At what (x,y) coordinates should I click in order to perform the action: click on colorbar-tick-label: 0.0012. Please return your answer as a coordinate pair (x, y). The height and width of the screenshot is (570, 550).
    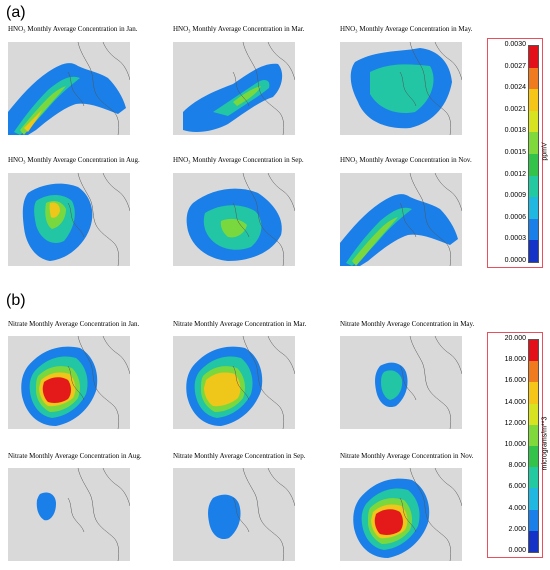
    Looking at the image, I should click on (515, 174).